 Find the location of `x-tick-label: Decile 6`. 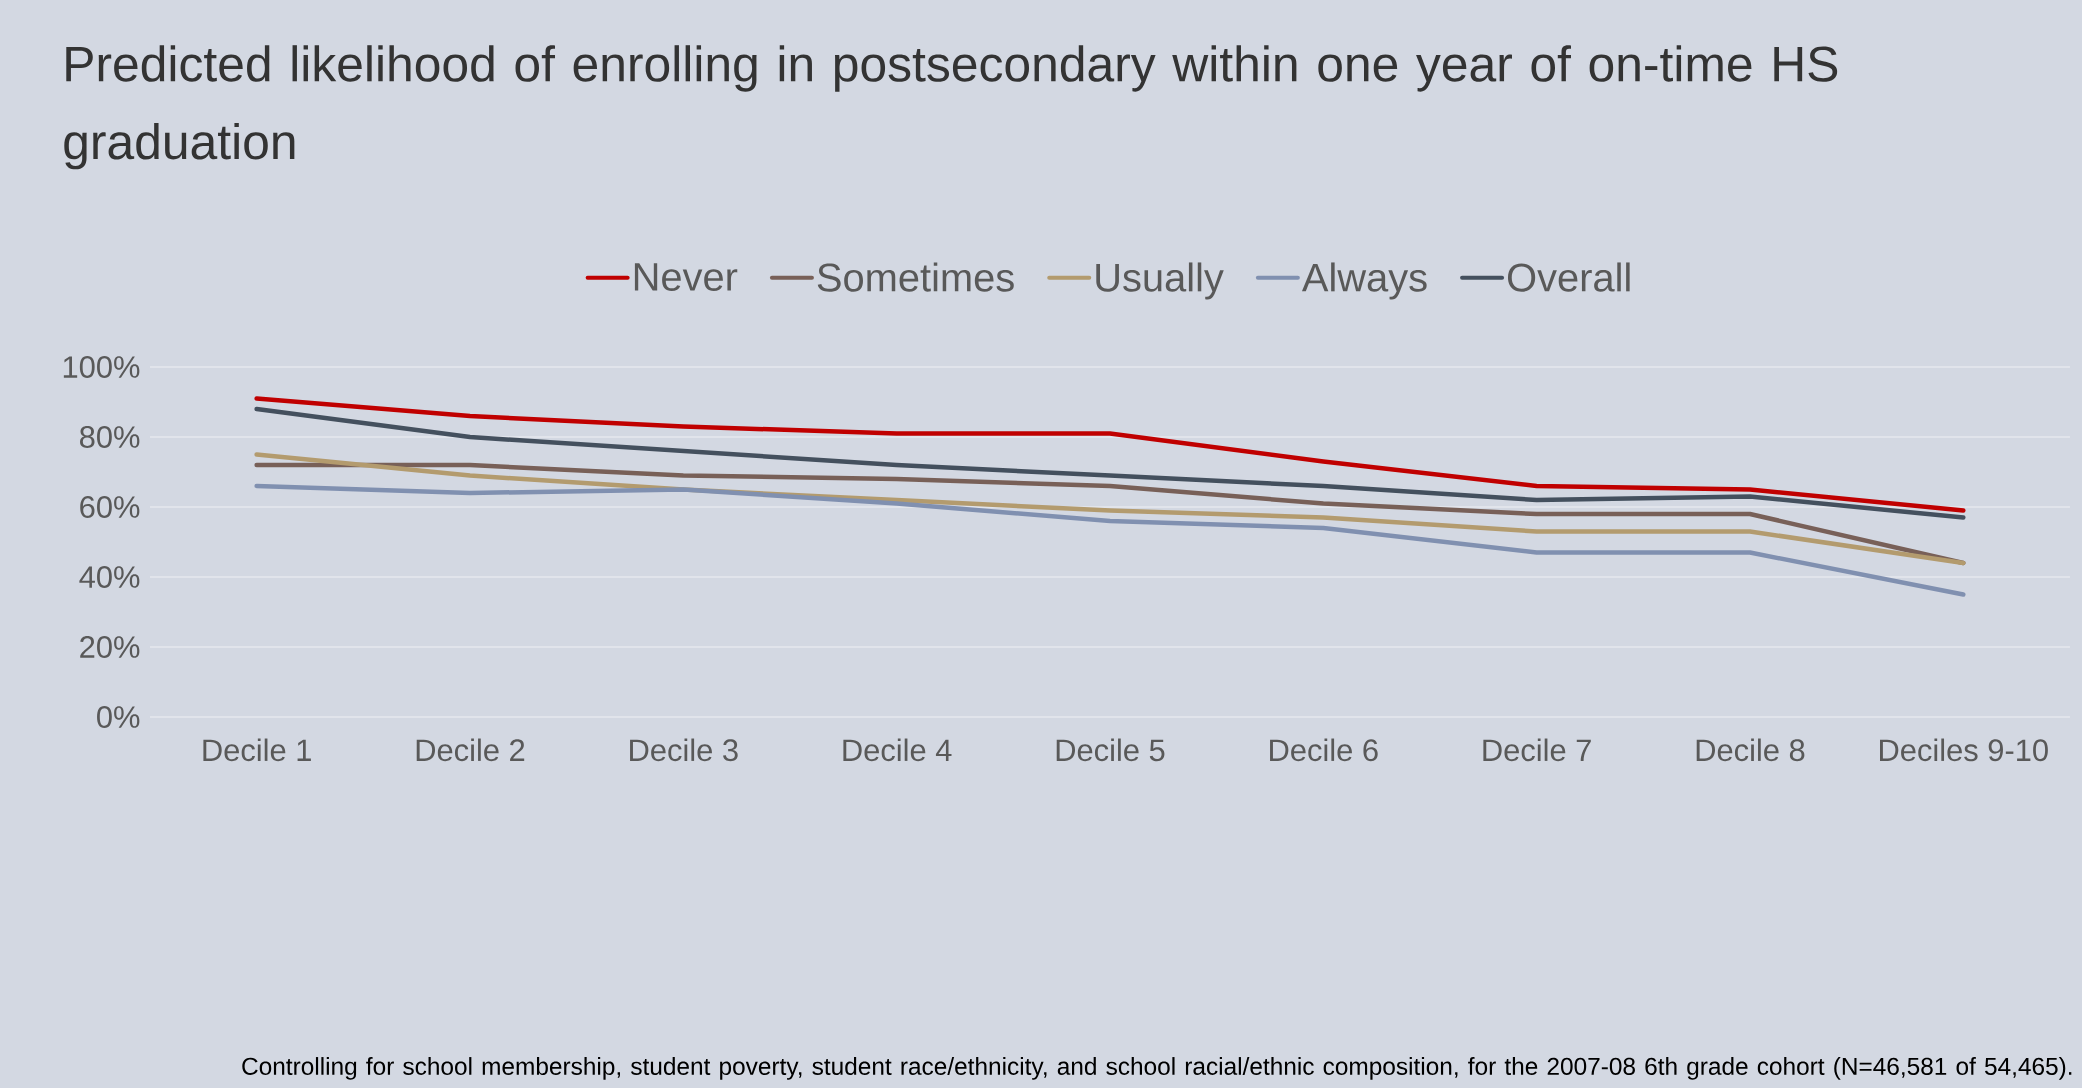

x-tick-label: Decile 6 is located at coordinates (1324, 750).